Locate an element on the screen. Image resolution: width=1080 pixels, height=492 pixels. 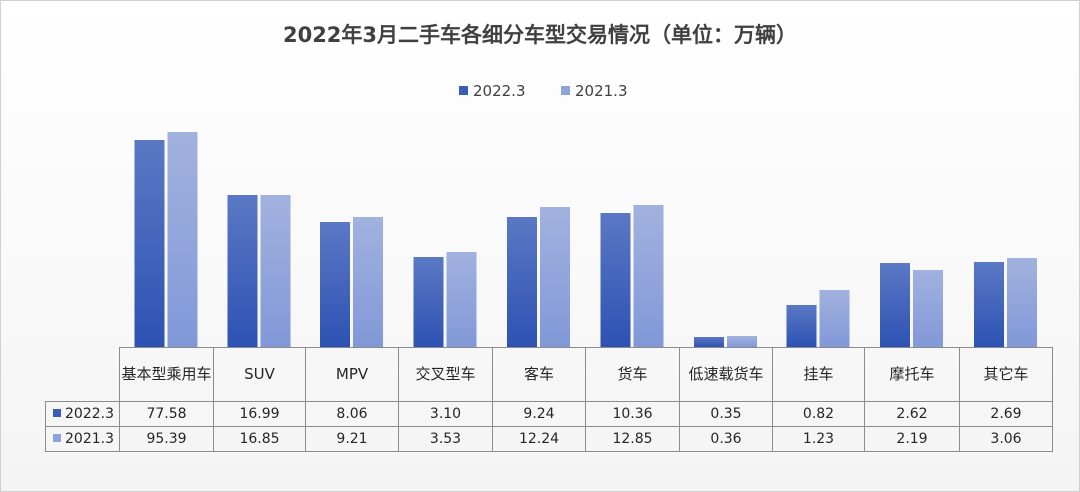
category-label: 低速载货车 is located at coordinates (726, 374).